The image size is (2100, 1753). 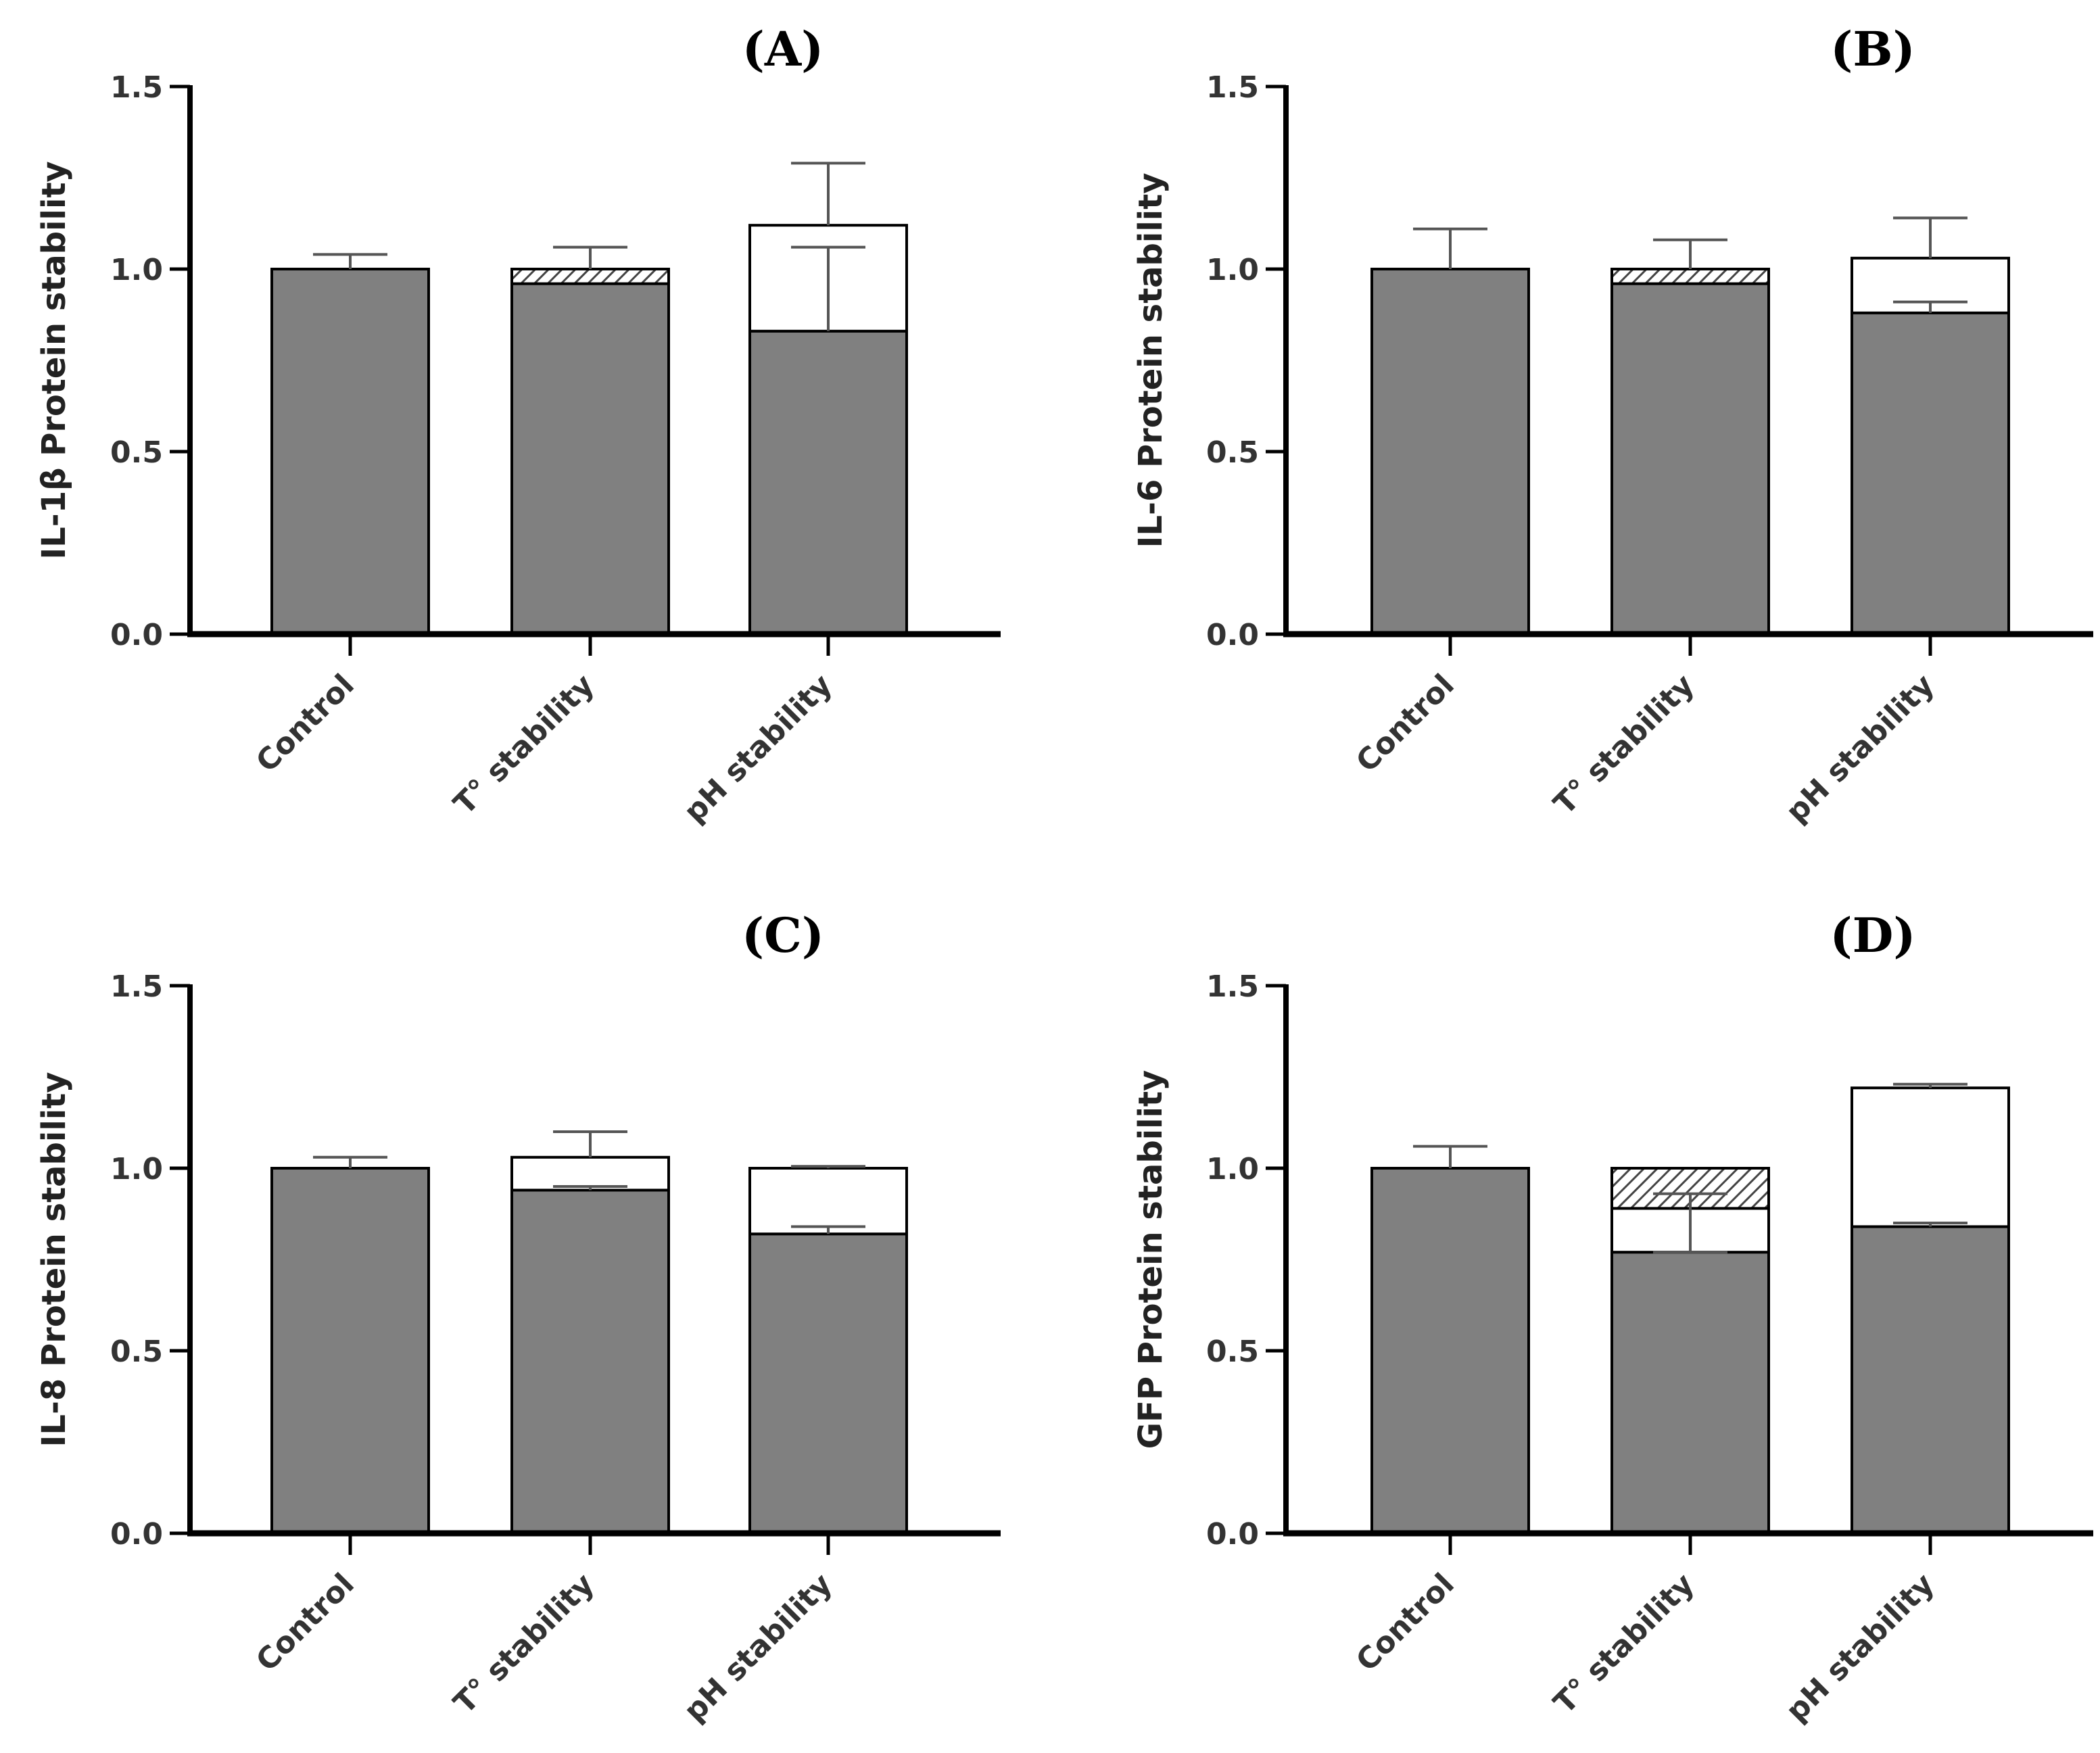 What do you see at coordinates (1151, 1259) in the screenshot?
I see `y-axis-label: GFP Protein stability` at bounding box center [1151, 1259].